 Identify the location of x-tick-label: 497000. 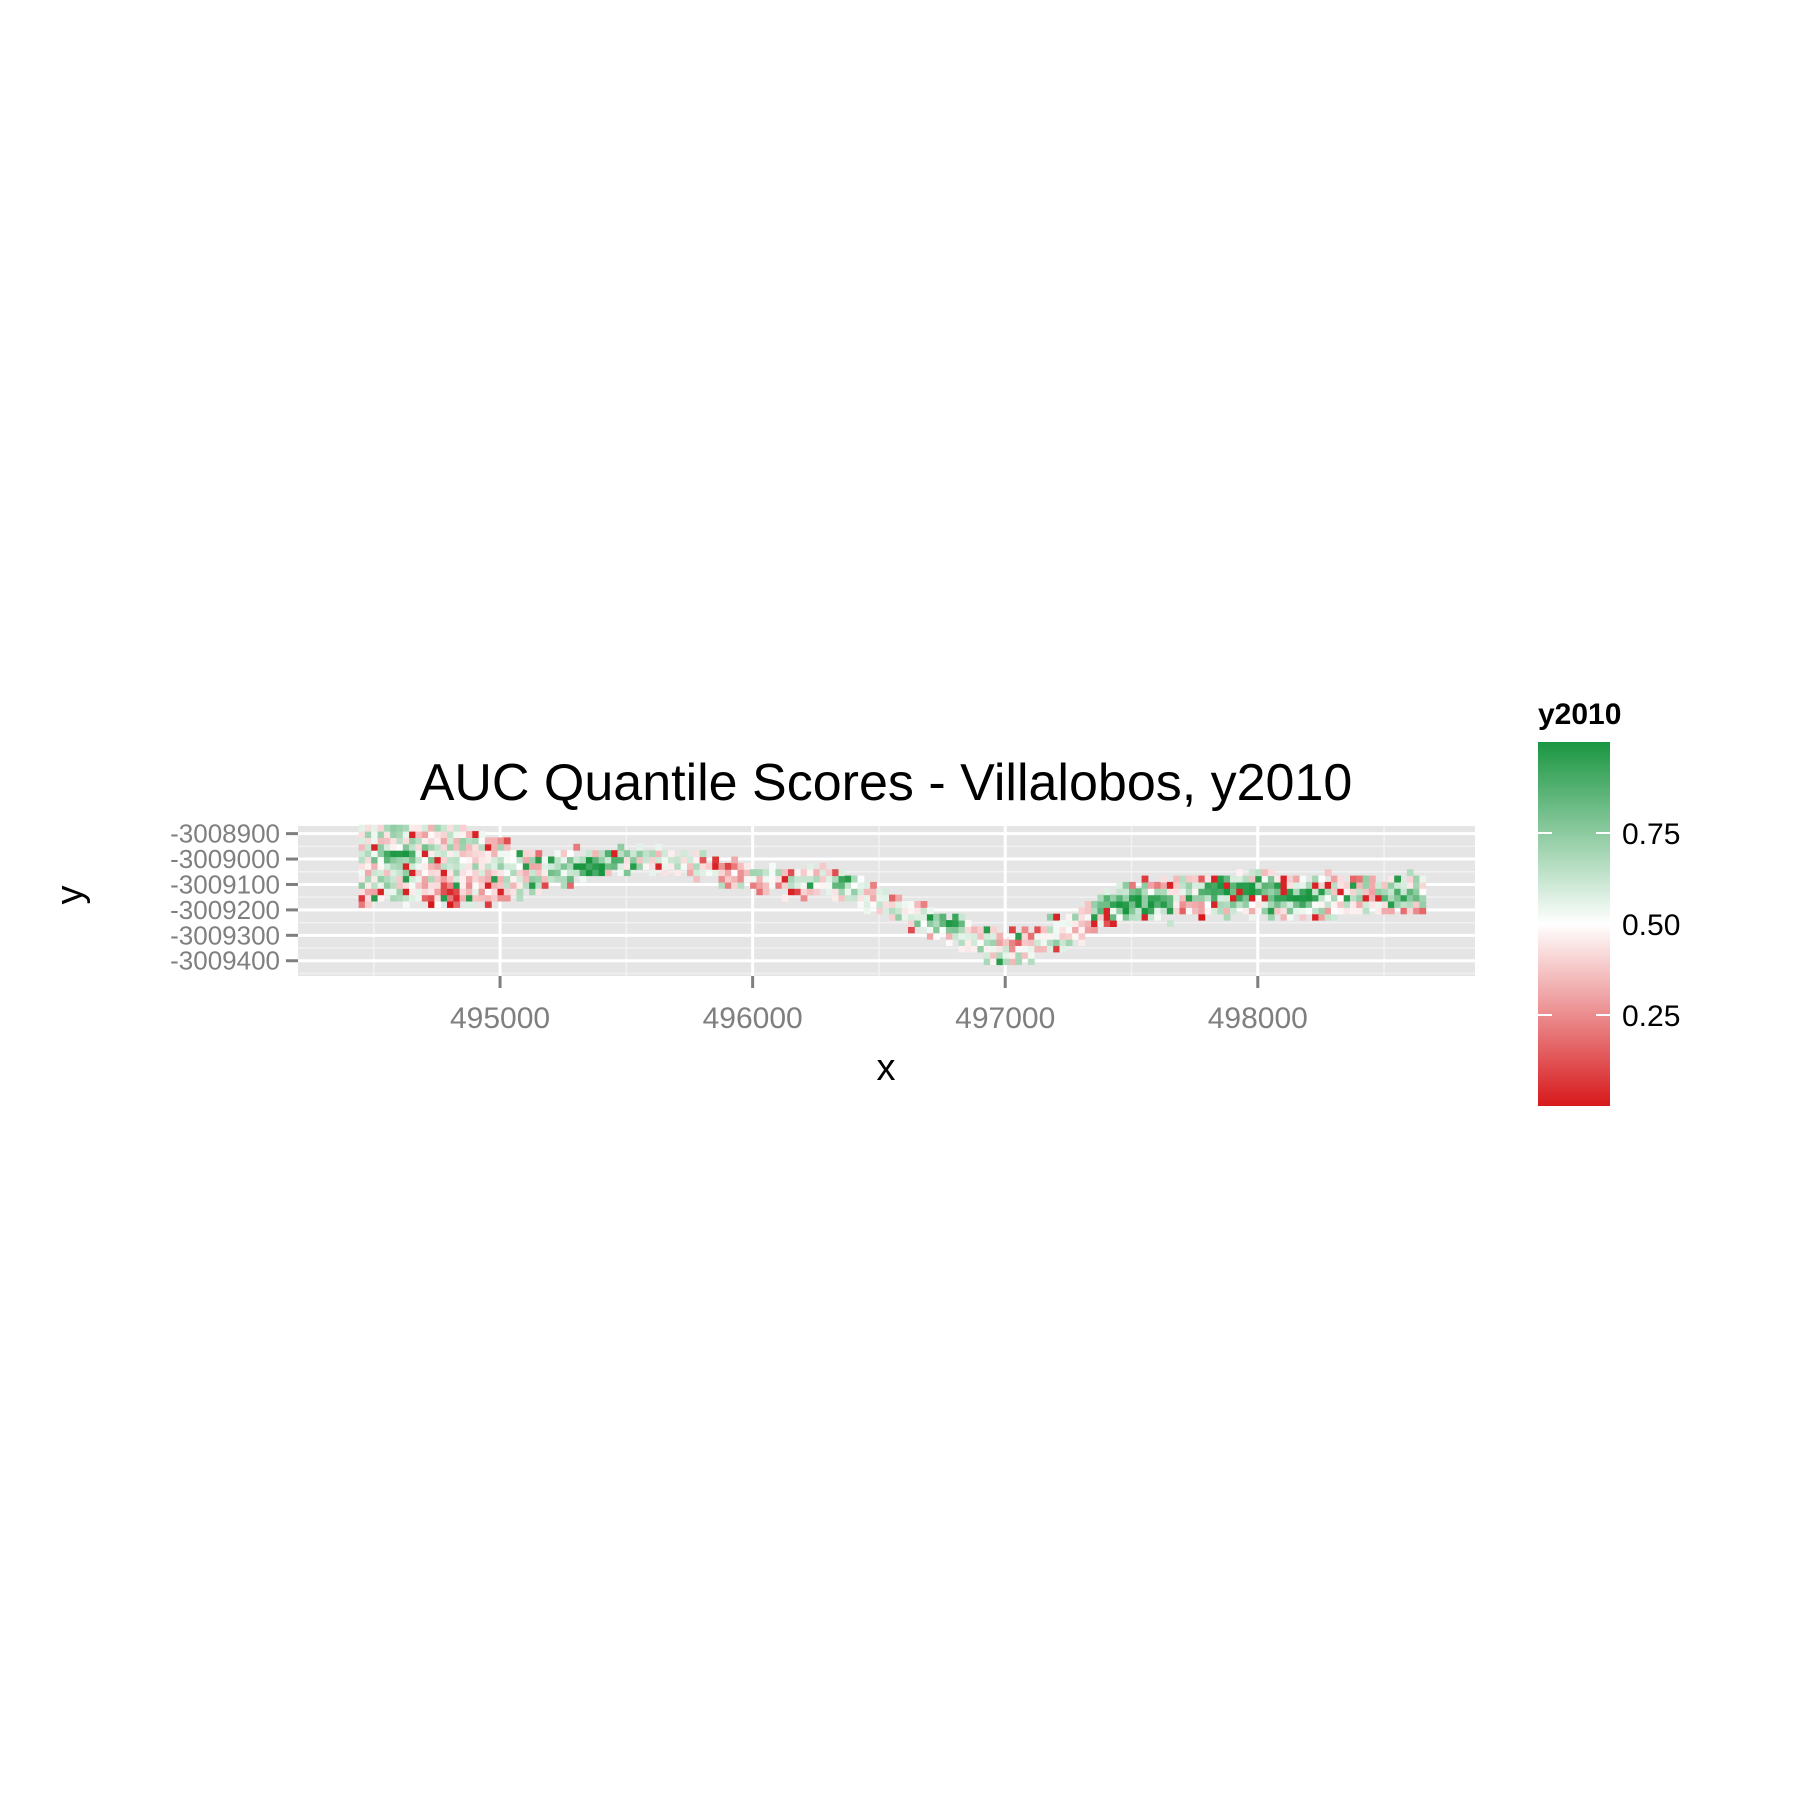
(1005, 1018).